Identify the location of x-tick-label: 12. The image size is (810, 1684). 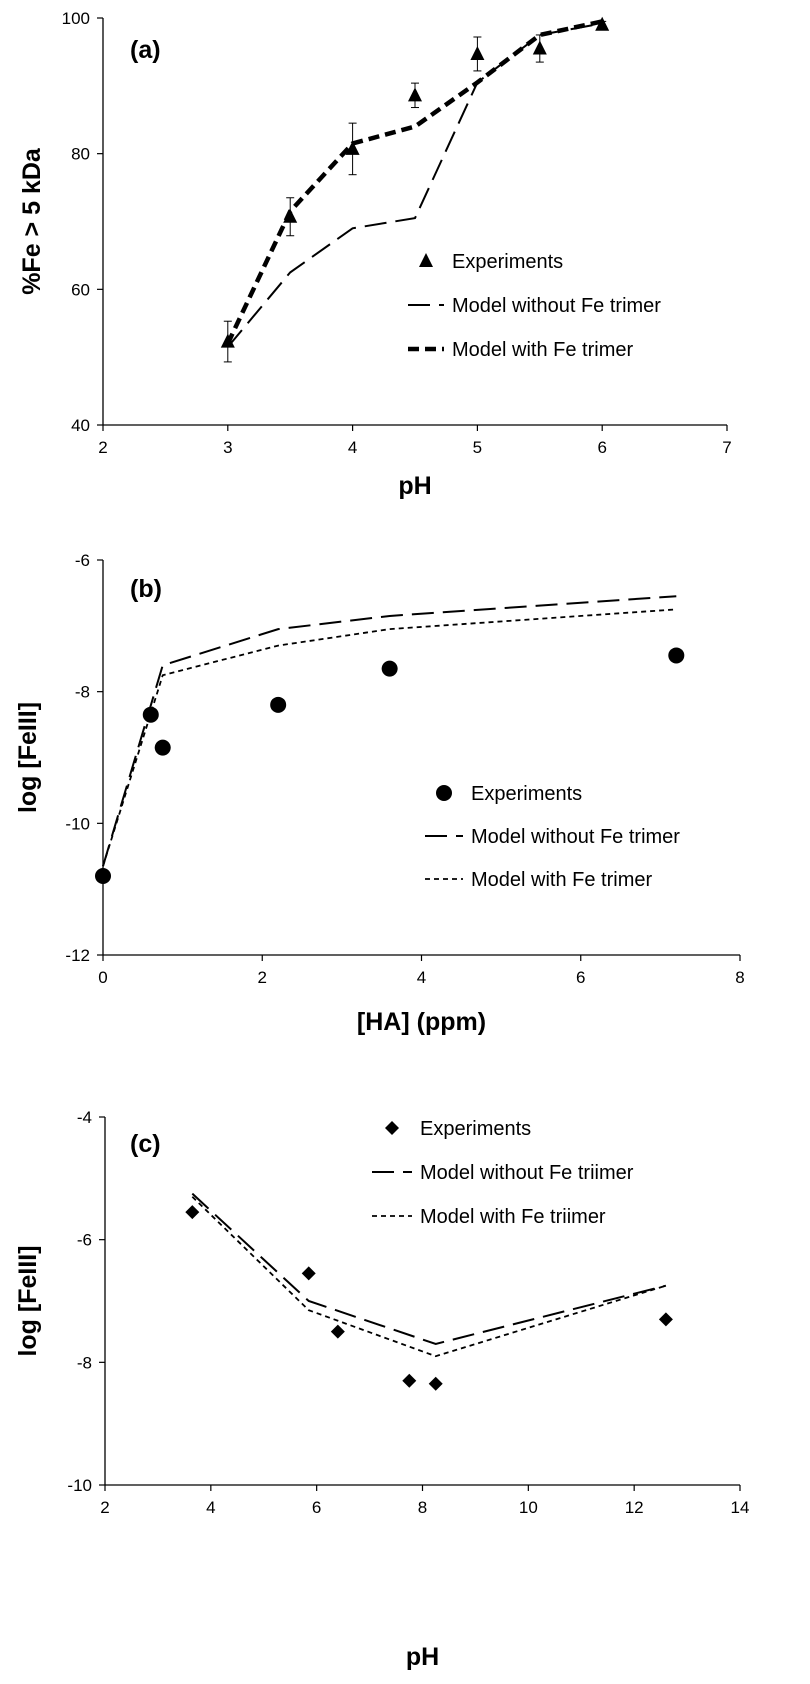
(634, 1507).